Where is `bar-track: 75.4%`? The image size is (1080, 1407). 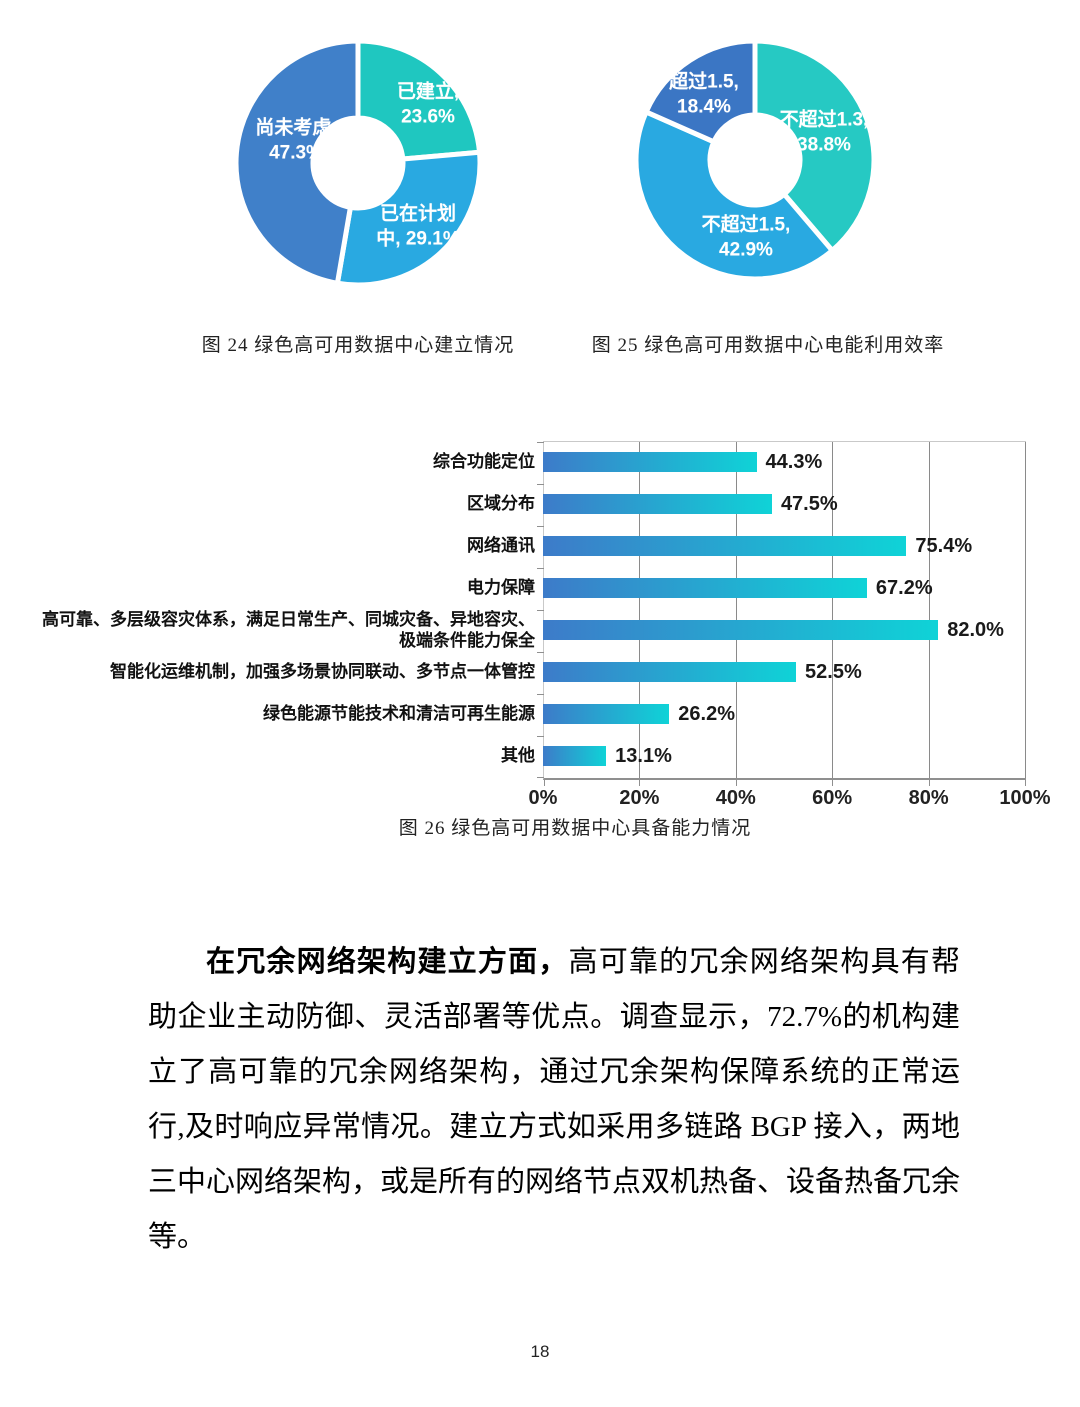 bar-track: 75.4% is located at coordinates (784, 546).